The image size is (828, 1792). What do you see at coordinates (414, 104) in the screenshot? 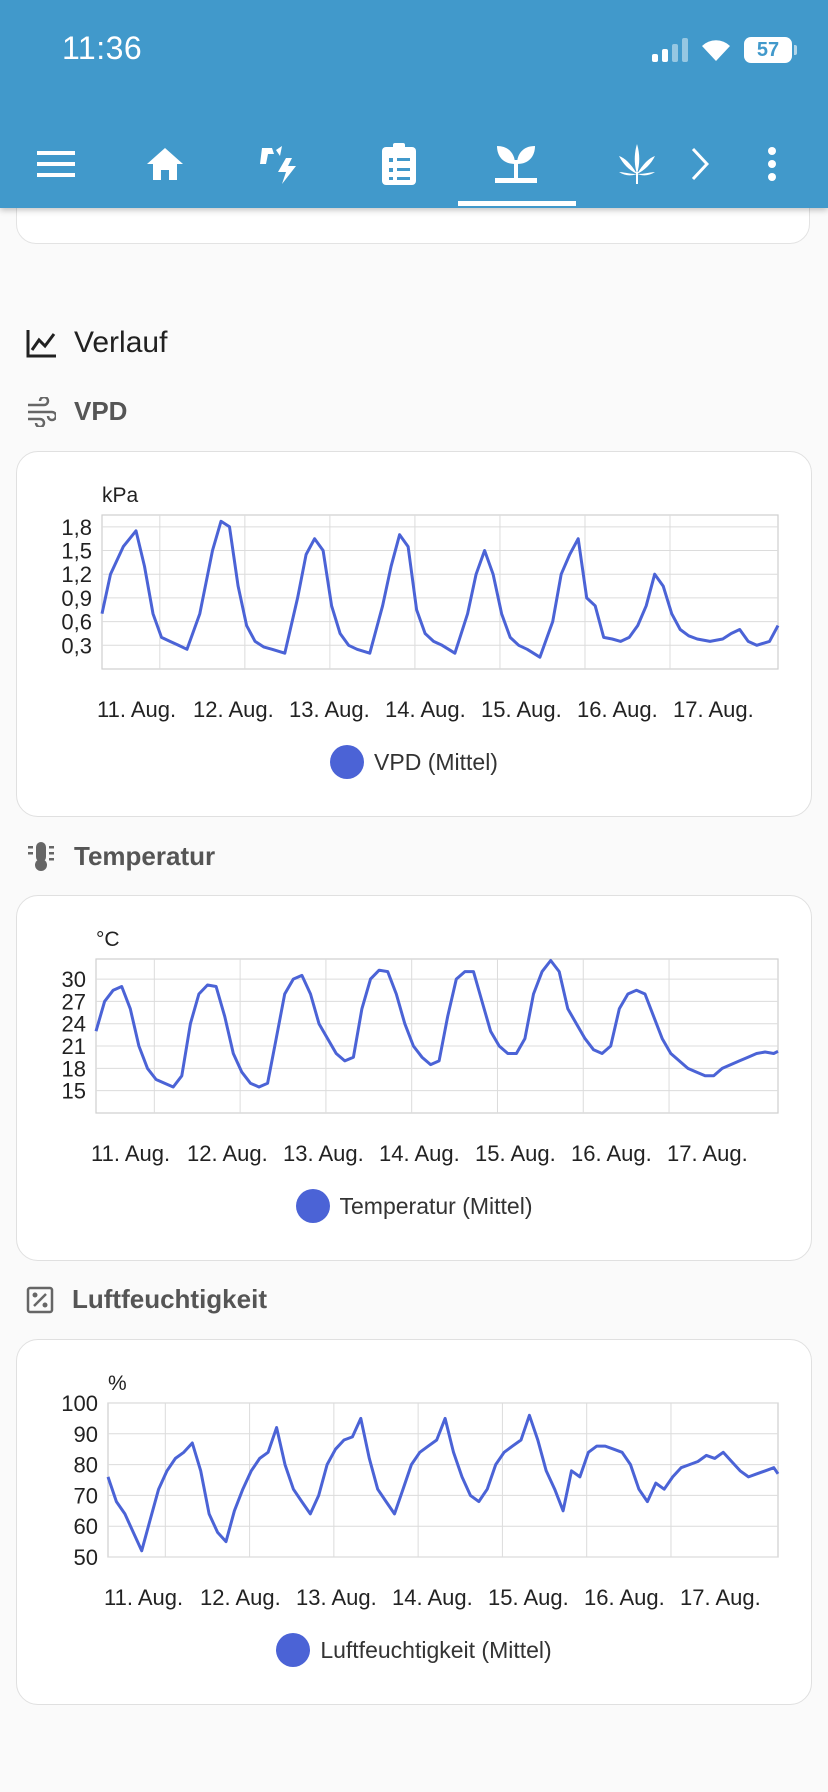
I see `app-bar: 11:36 57` at bounding box center [414, 104].